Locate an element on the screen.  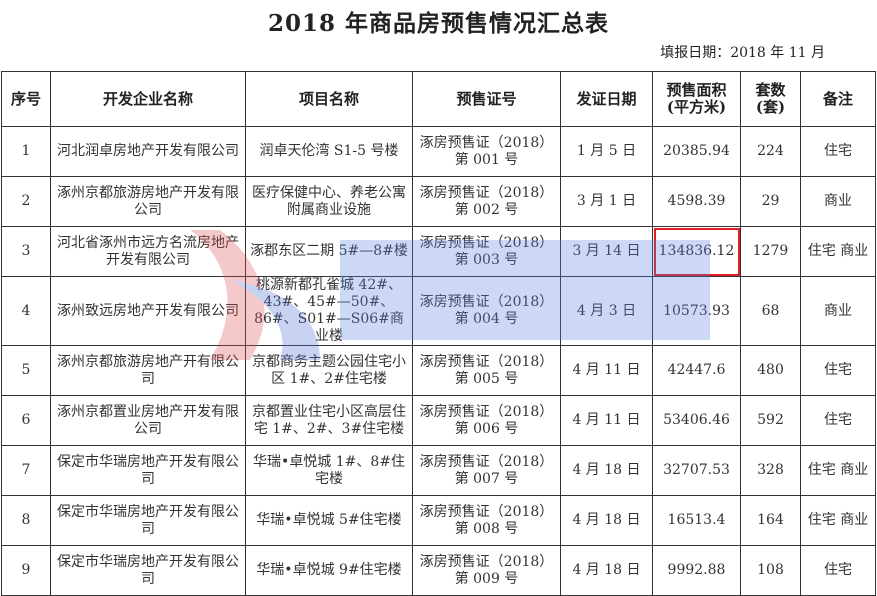
cell-company: 涿州京都旅游房地产开发有限公司 is located at coordinates (148, 201).